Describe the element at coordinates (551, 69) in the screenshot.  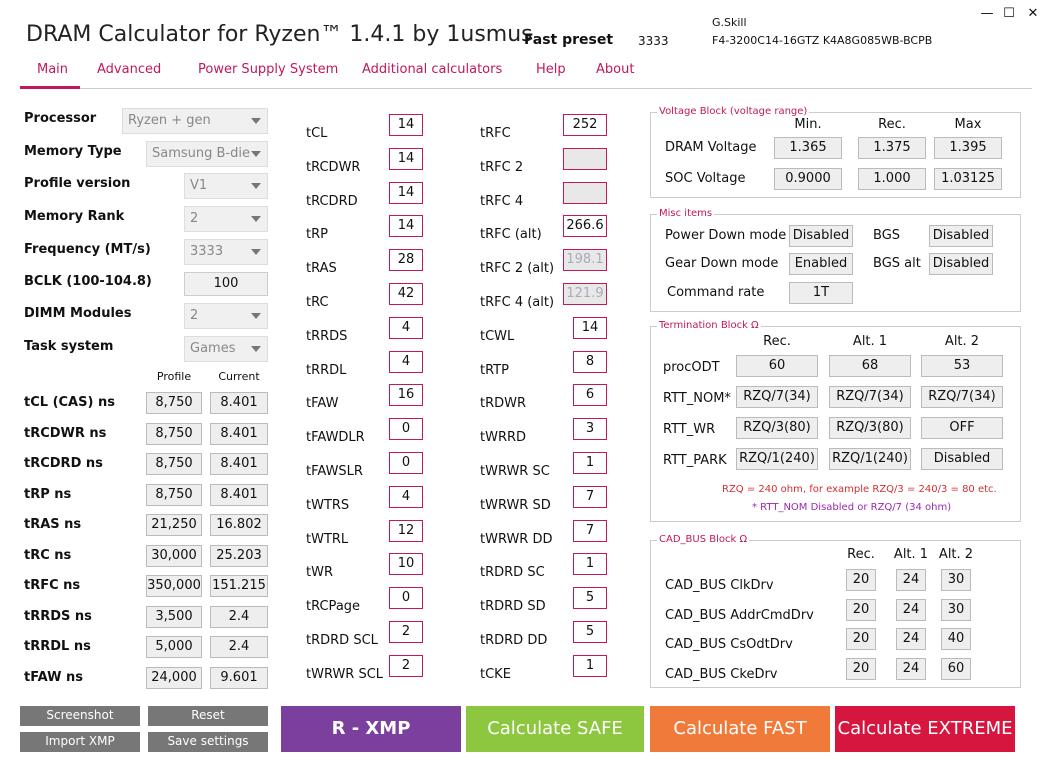
I see `tab-help: Help` at that location.